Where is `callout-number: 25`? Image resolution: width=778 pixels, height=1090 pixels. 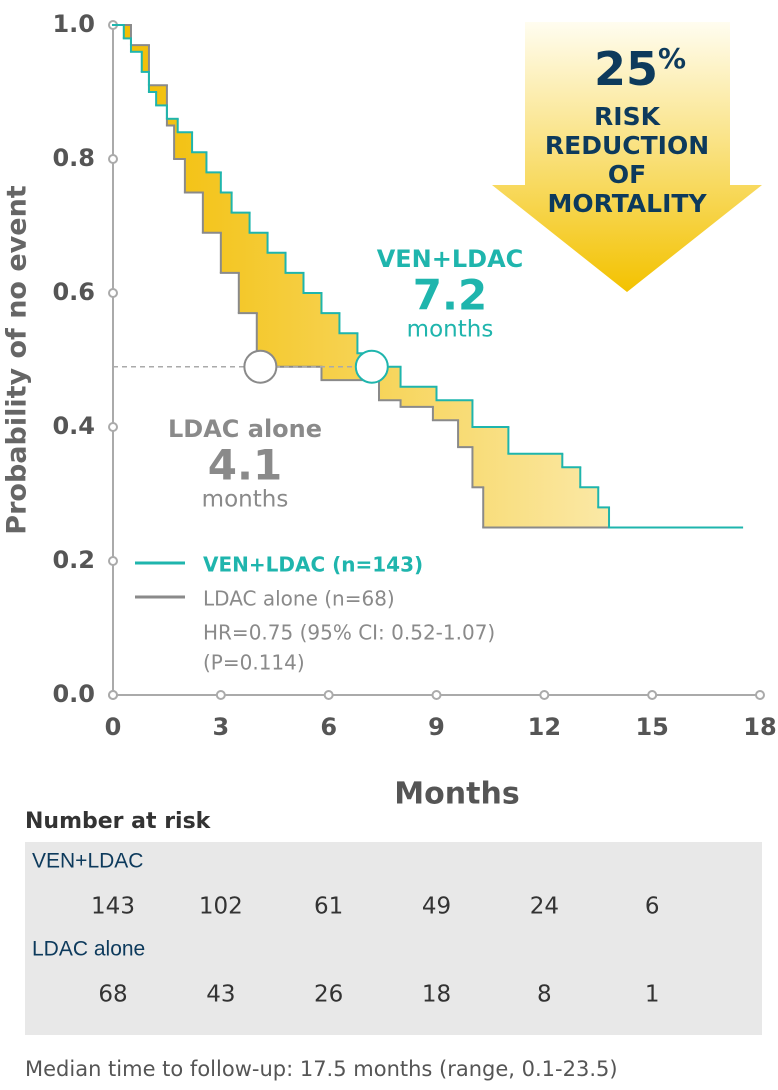
callout-number: 25 is located at coordinates (626, 69).